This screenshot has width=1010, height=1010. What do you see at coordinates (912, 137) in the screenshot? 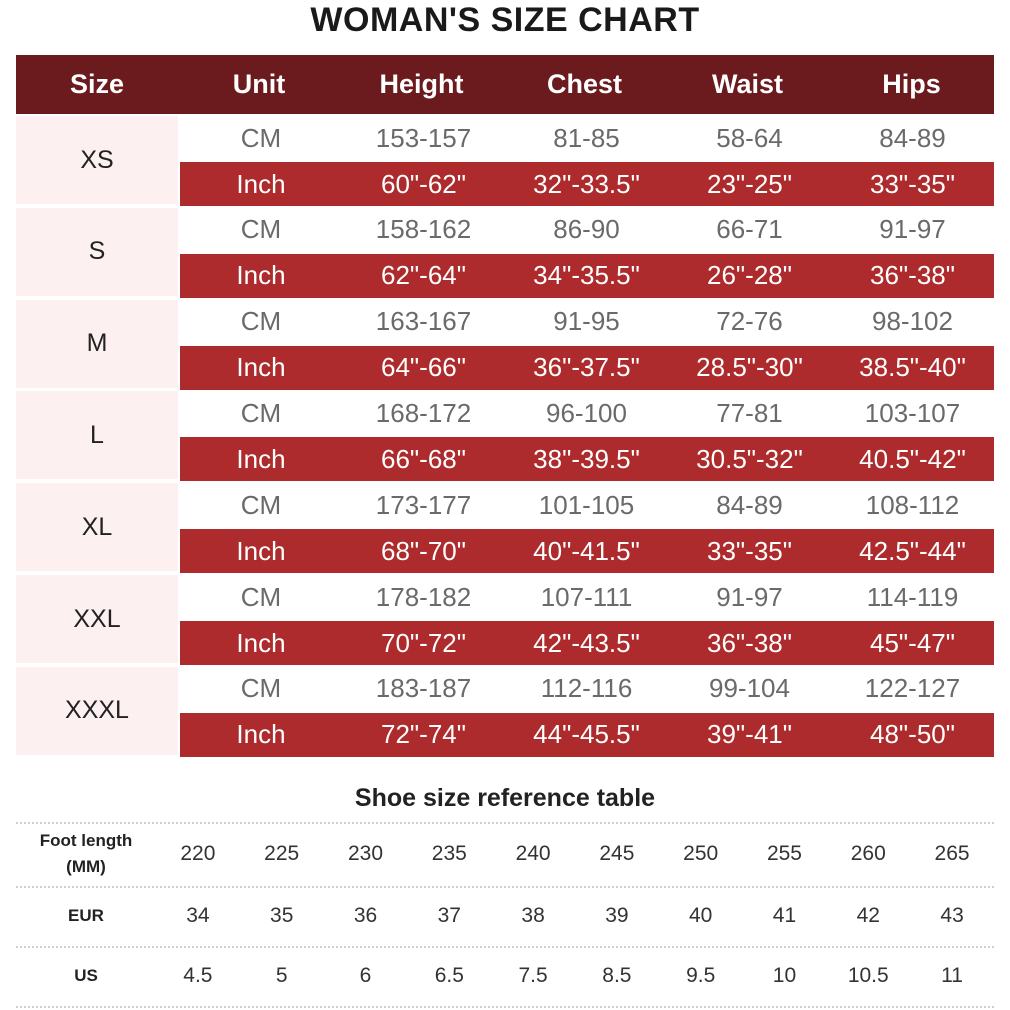
I see `cell-hips: 84-89` at bounding box center [912, 137].